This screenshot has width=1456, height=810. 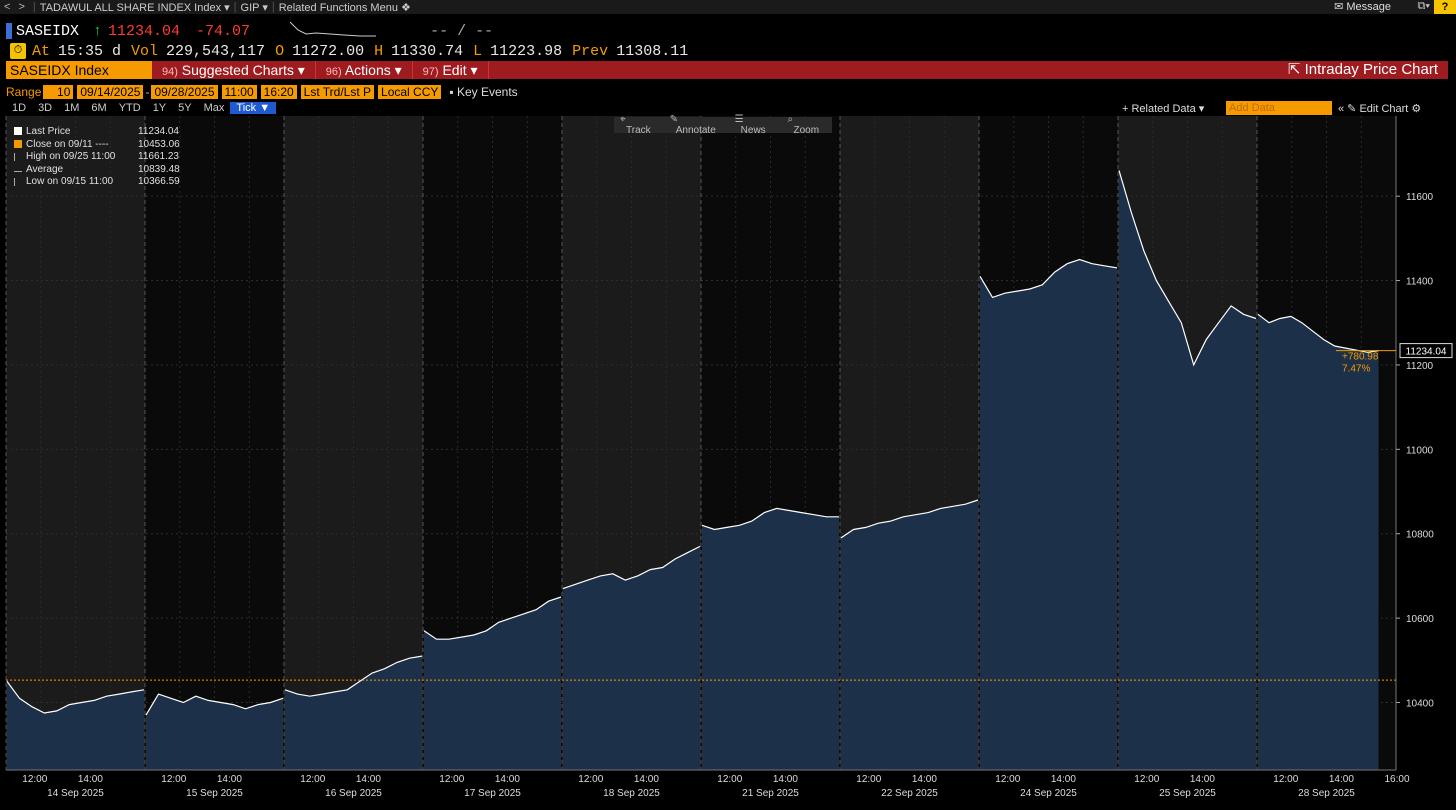 I want to click on security-field: SASEIDX Index, so click(x=79, y=70).